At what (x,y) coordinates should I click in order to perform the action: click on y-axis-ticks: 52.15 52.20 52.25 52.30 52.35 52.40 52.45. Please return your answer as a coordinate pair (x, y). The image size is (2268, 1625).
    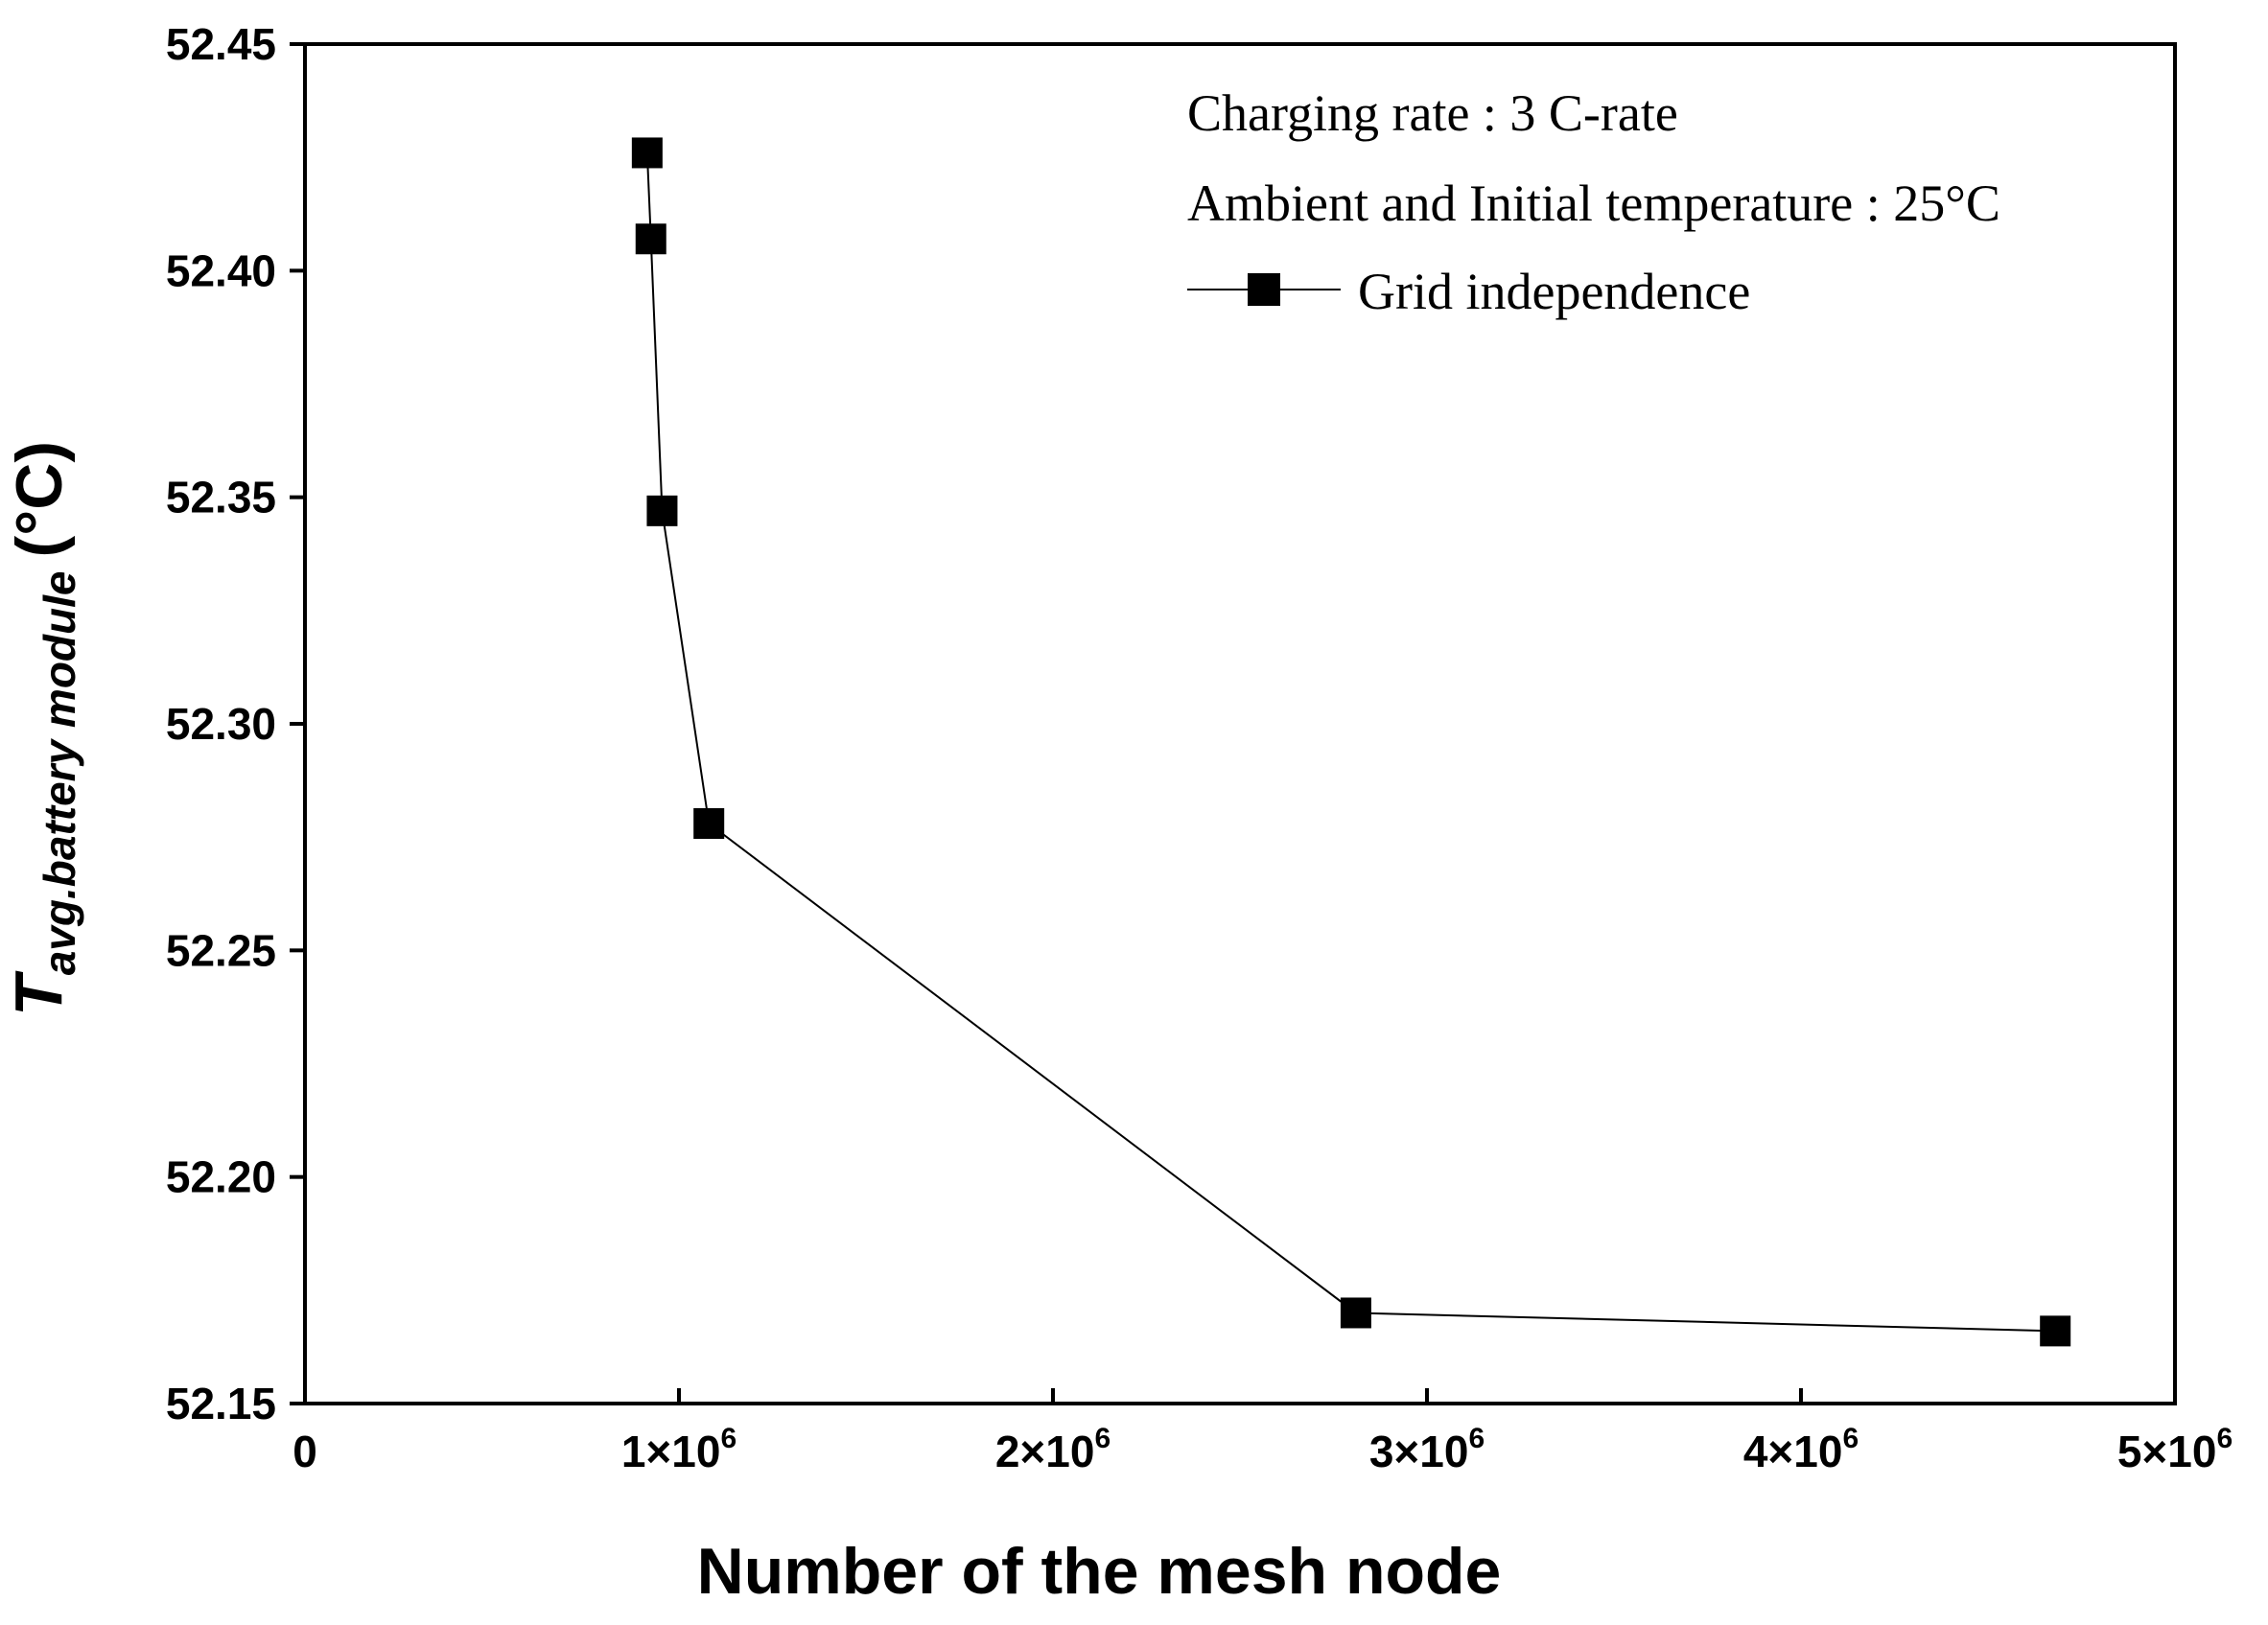
    Looking at the image, I should click on (236, 723).